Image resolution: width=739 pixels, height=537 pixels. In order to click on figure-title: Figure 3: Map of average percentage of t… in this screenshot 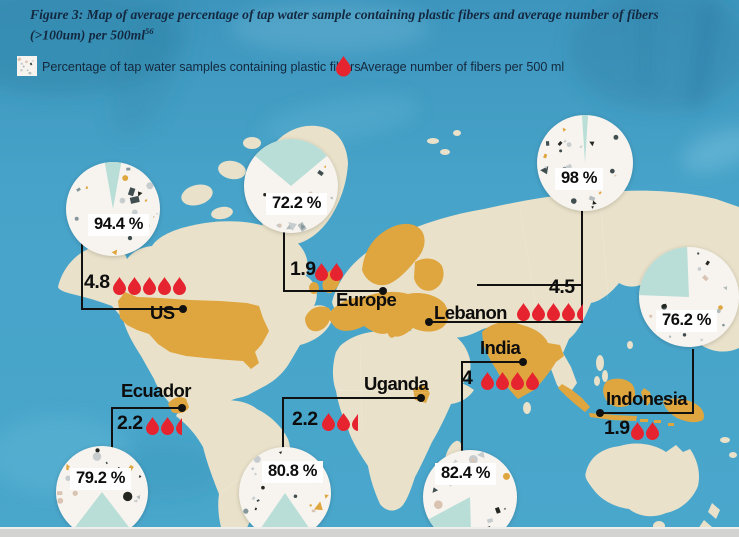, I will do `click(344, 25)`.